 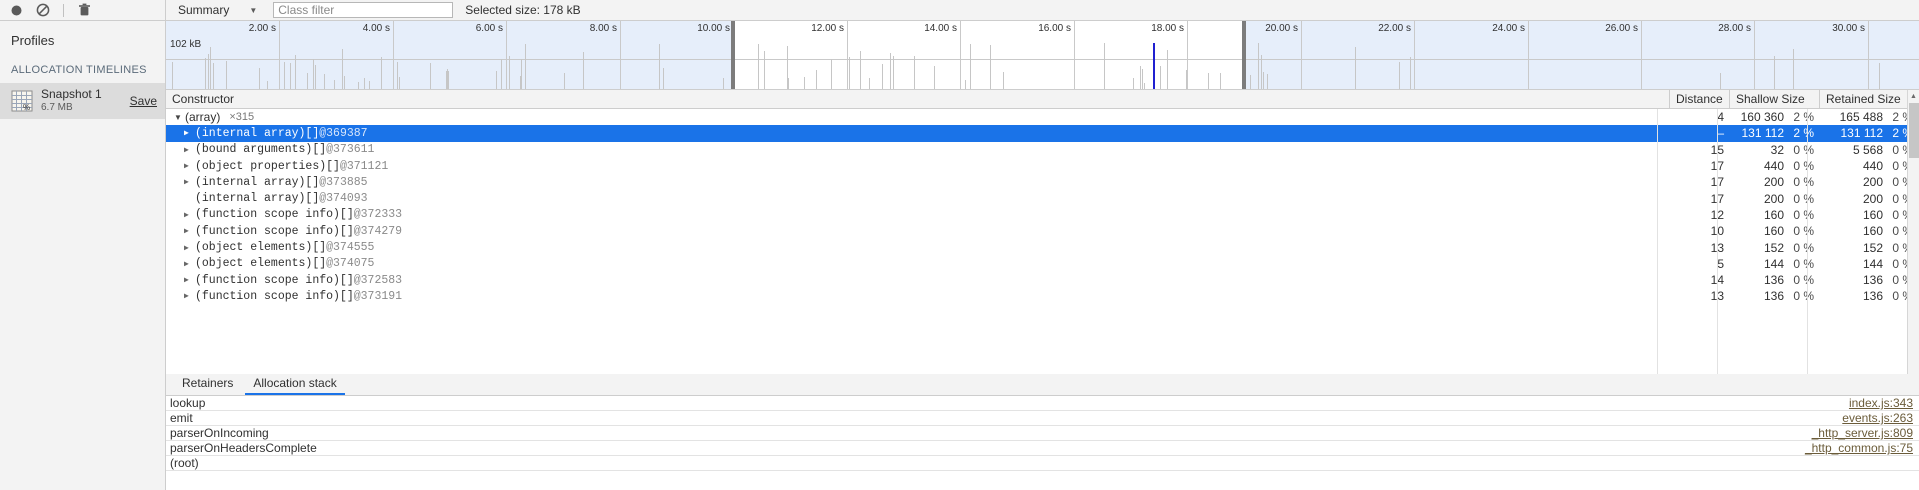 I want to click on selection-handle-right, so click(x=1244, y=55).